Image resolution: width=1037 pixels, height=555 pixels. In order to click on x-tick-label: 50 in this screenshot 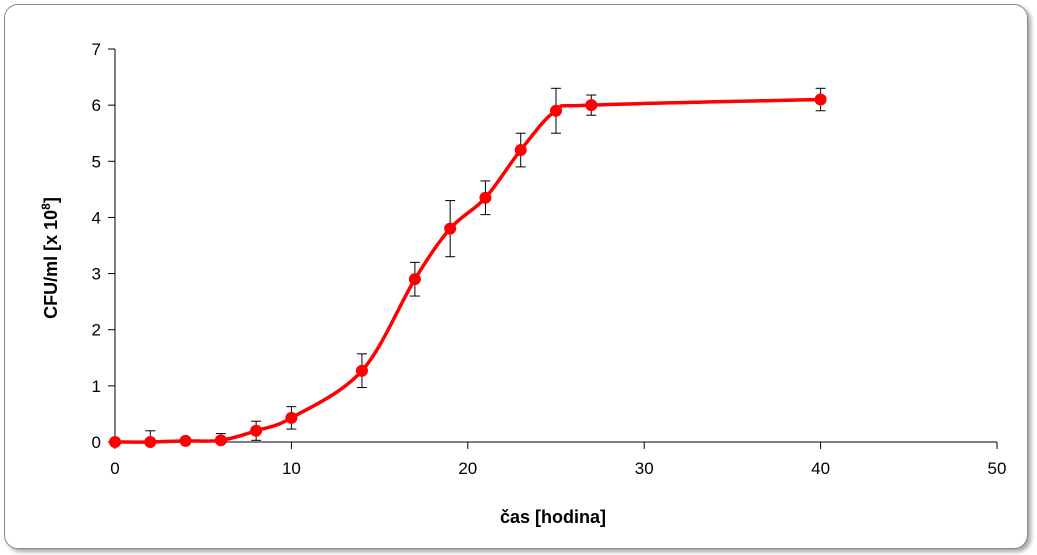, I will do `click(997, 468)`.